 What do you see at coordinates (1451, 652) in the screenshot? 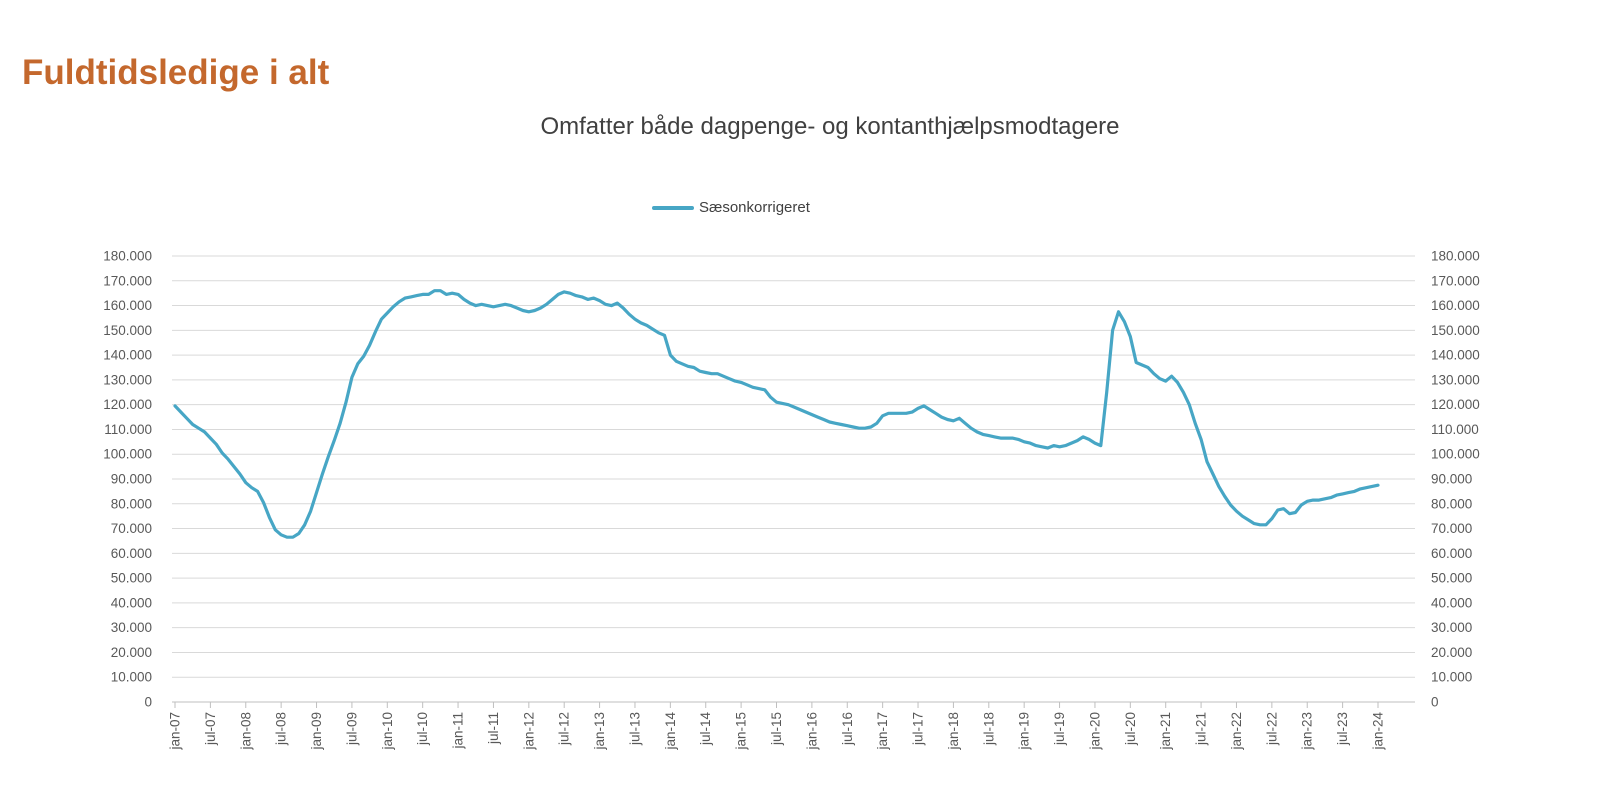
I see `y-axis-tick-label-right: 20.000` at bounding box center [1451, 652].